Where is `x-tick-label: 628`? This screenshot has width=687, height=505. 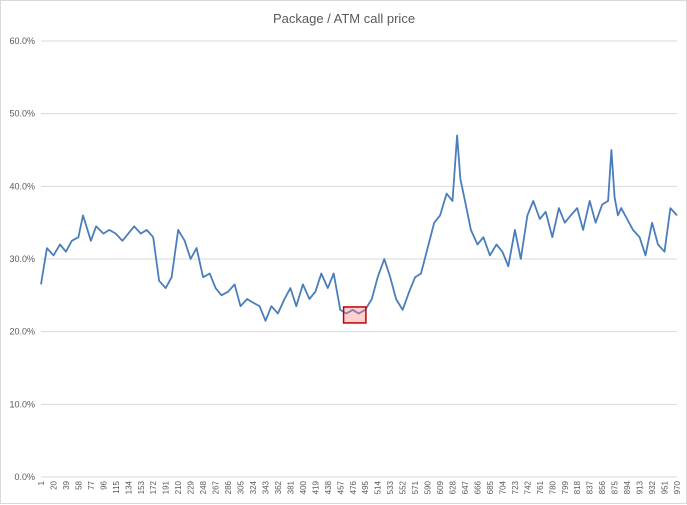
x-tick-label: 628 is located at coordinates (453, 487).